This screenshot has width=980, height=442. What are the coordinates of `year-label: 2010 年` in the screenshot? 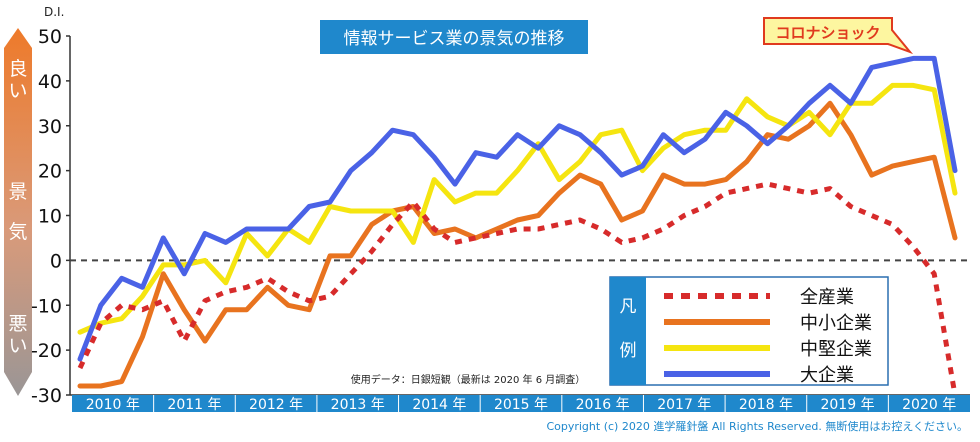 It's located at (113, 405).